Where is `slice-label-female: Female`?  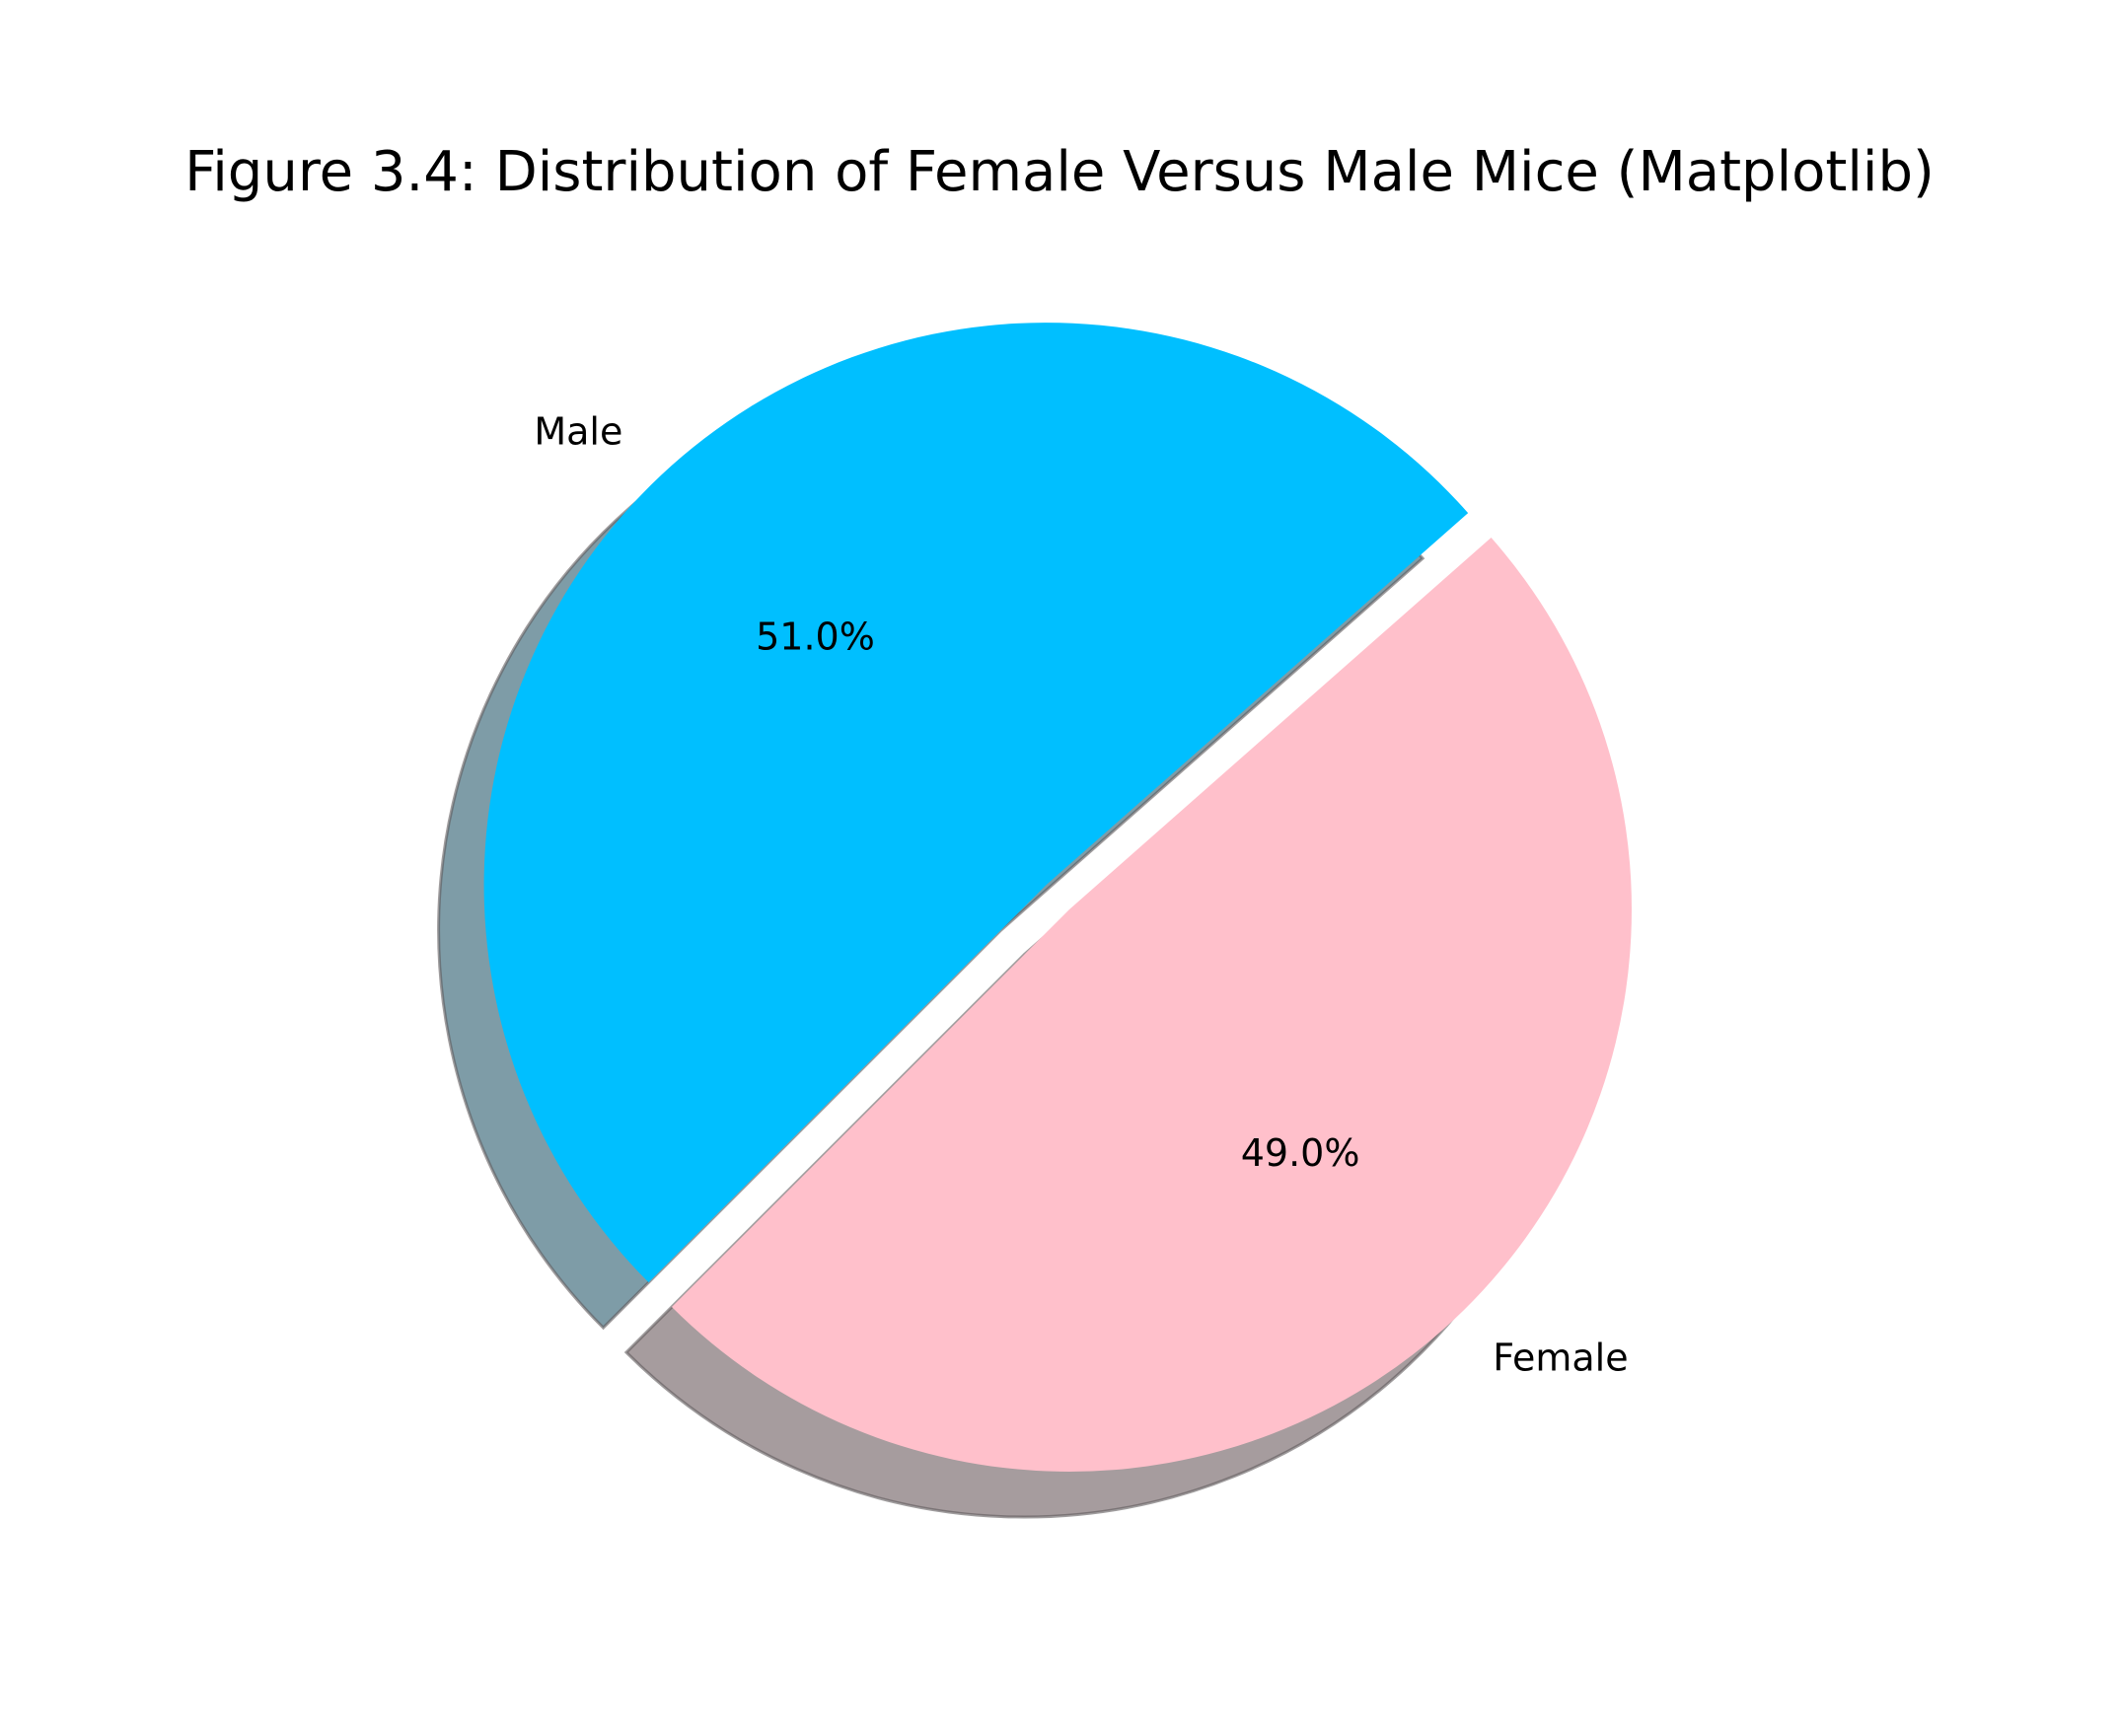
slice-label-female: Female is located at coordinates (1561, 1358).